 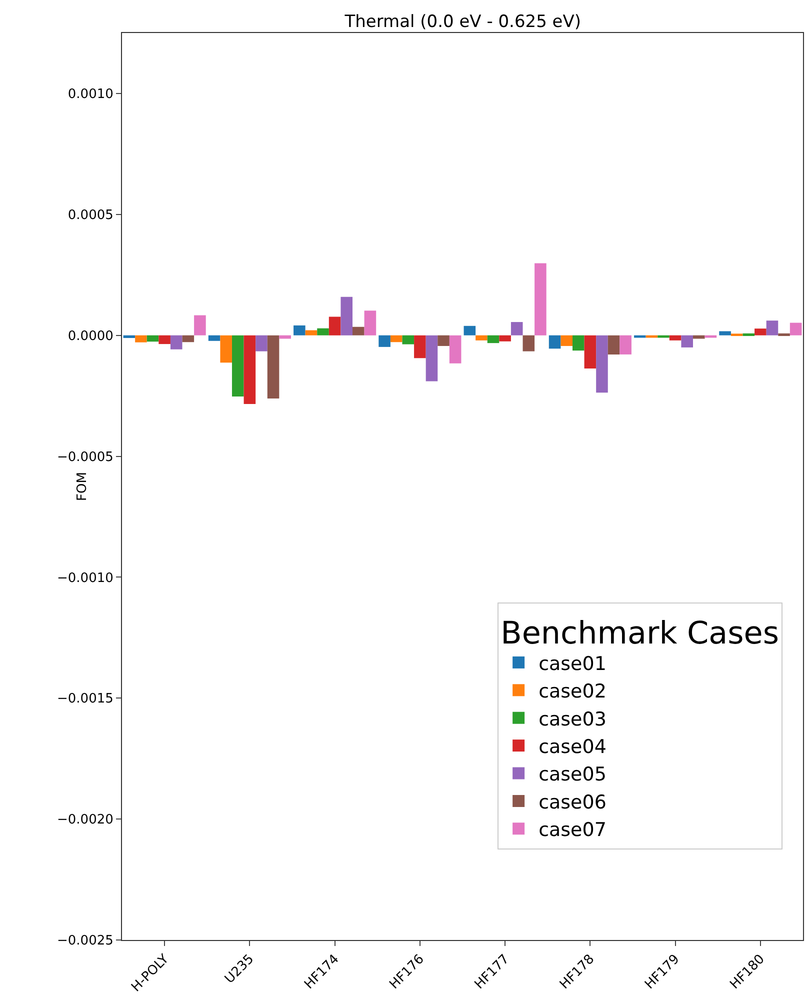 I want to click on legend-label: case07, so click(x=572, y=830).